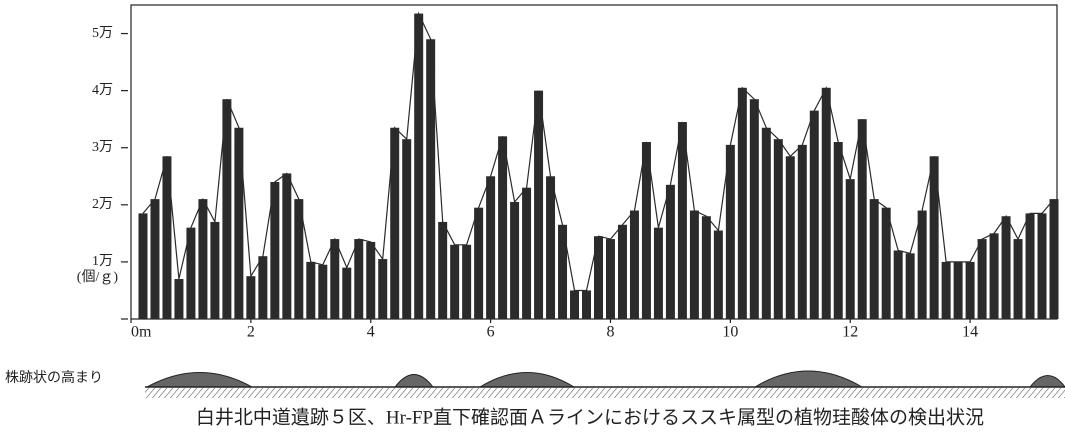 Image resolution: width=1065 pixels, height=441 pixels. What do you see at coordinates (251, 332) in the screenshot?
I see `x-tick-label: 2` at bounding box center [251, 332].